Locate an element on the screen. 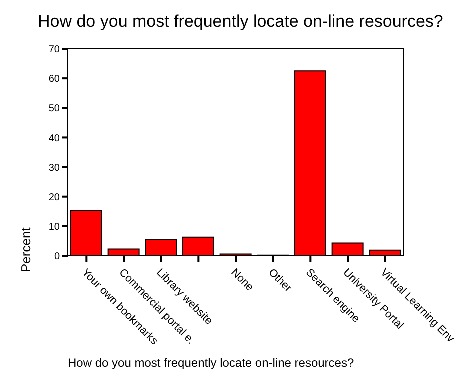 Image resolution: width=476 pixels, height=389 pixels. y-tick-label: 60 is located at coordinates (54, 80).